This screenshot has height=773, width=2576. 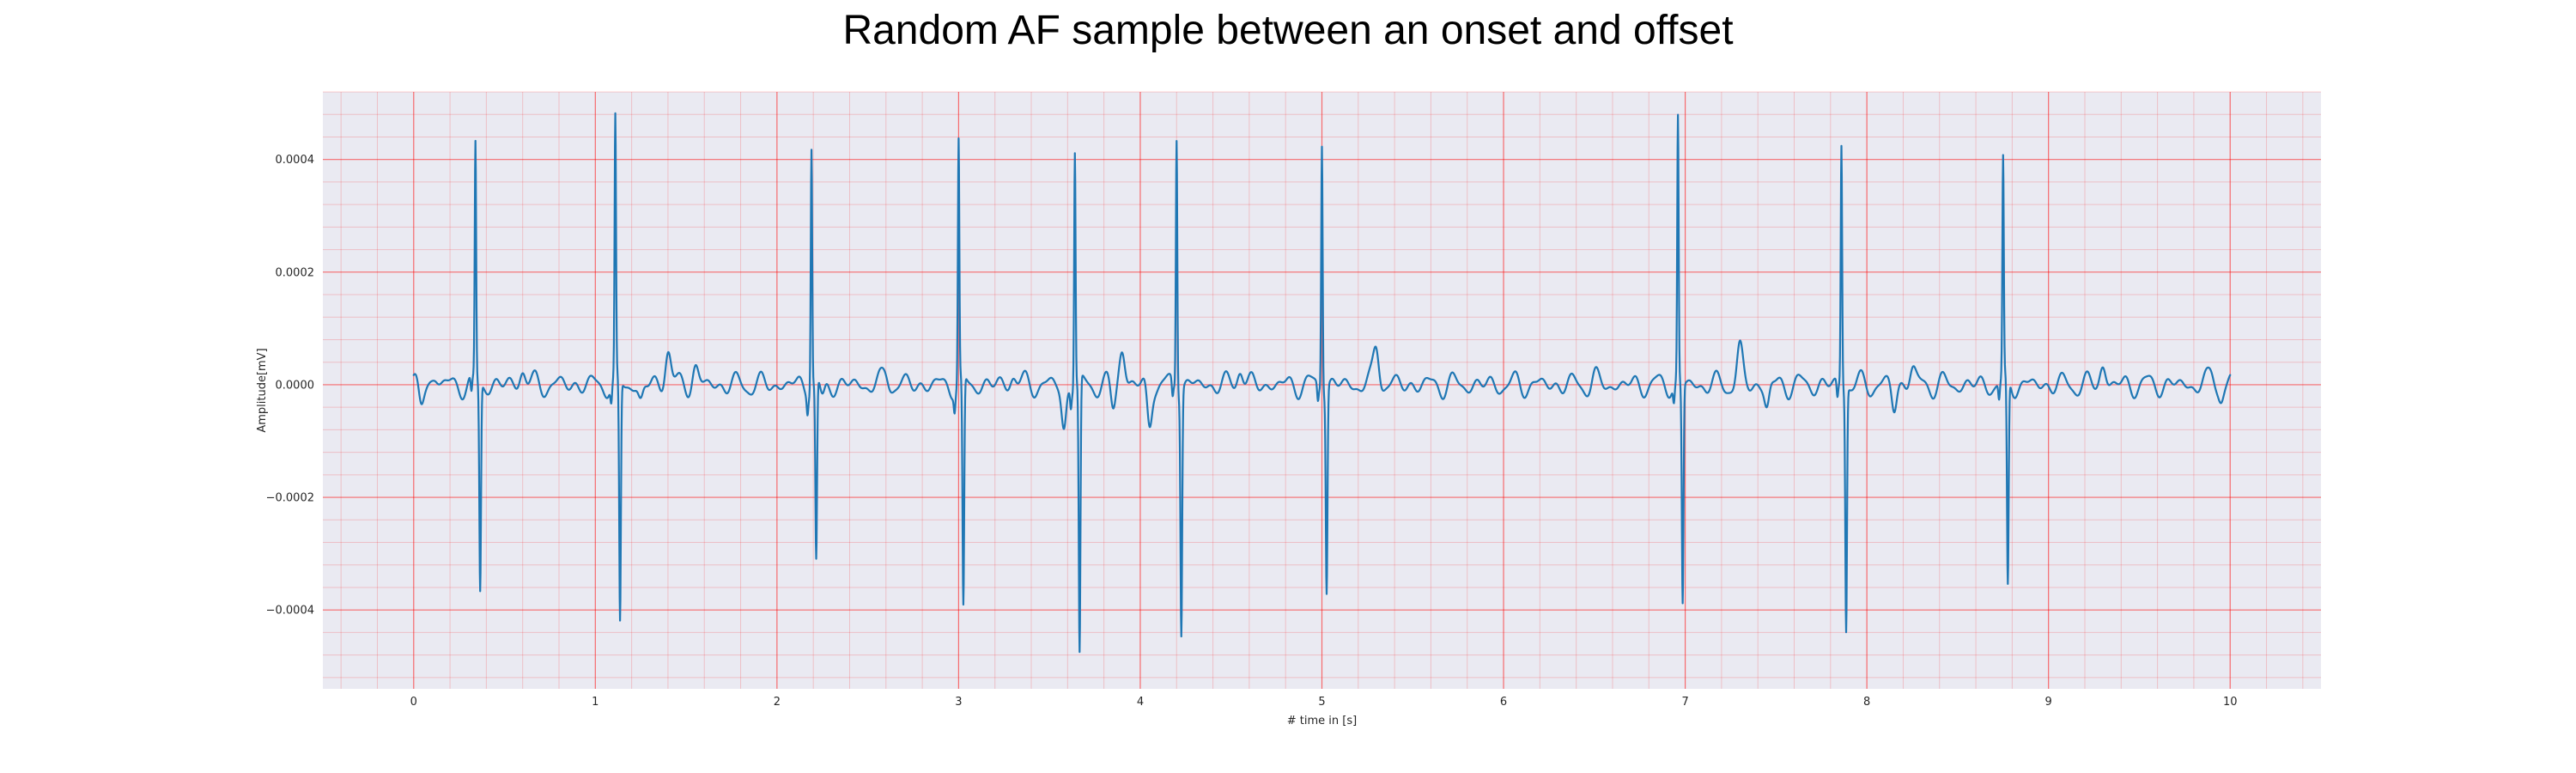 I want to click on x-tick-label: 4, so click(x=1140, y=702).